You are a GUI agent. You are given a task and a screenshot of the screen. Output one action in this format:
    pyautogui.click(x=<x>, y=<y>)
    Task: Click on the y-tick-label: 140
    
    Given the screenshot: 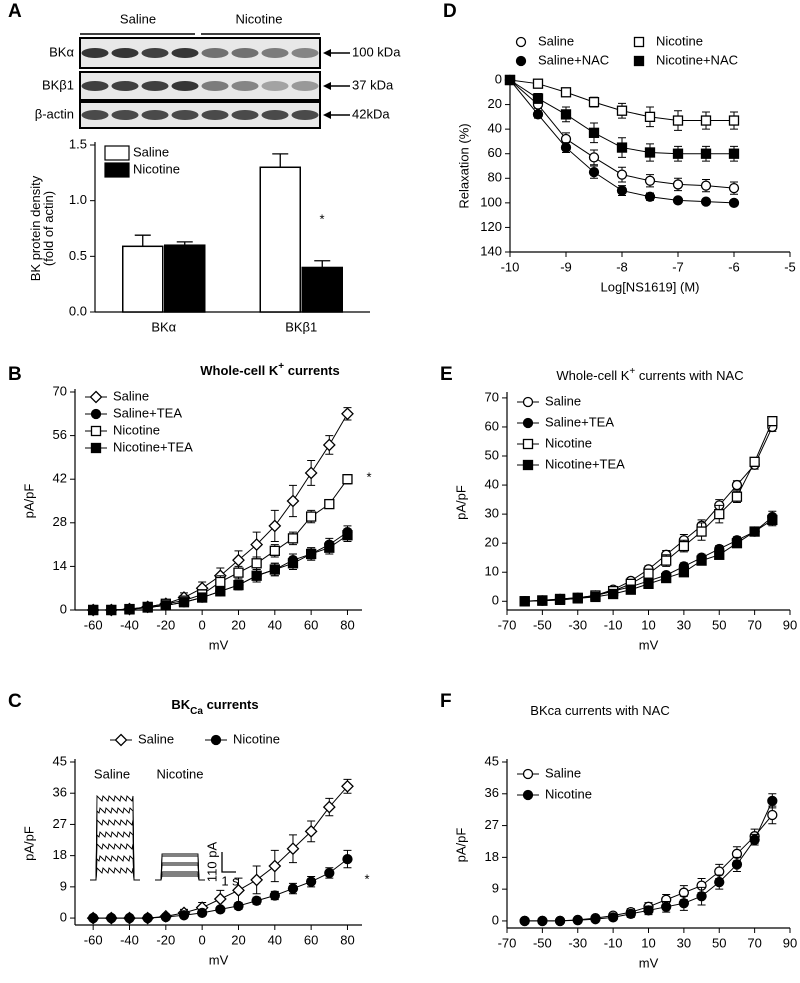 What is the action you would take?
    pyautogui.click(x=491, y=250)
    